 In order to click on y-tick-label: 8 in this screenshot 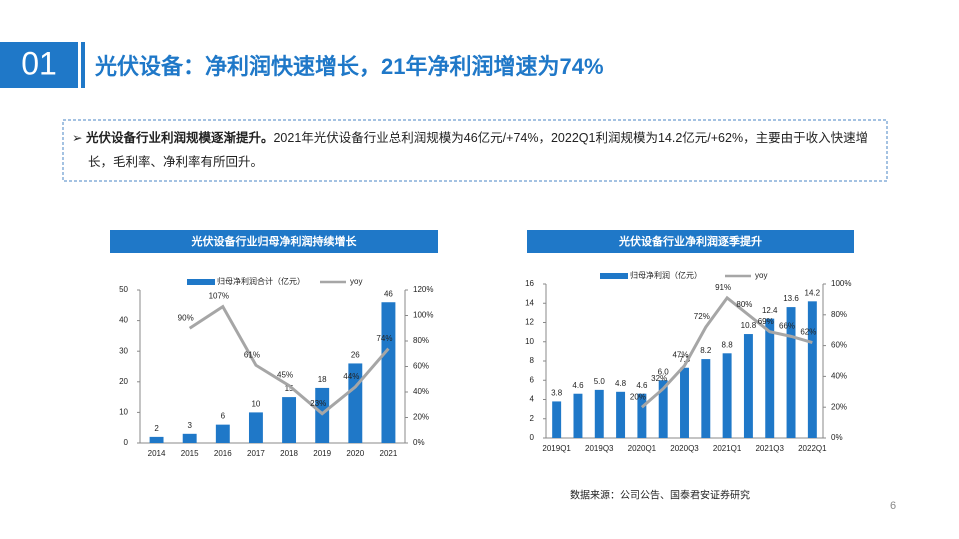, I will do `click(532, 360)`.